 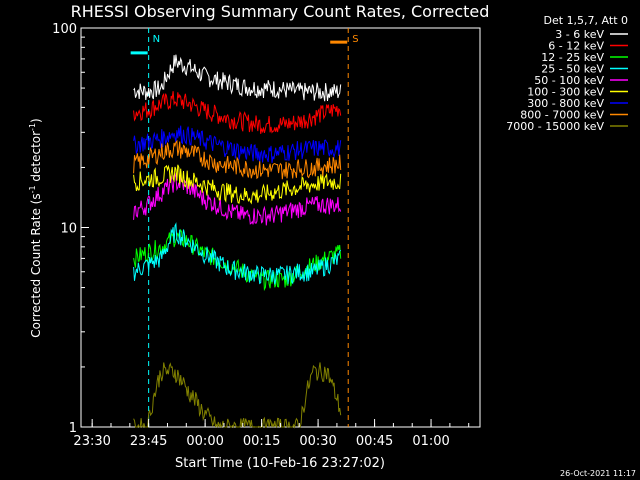 I want to click on x-axis-label: Start Time (10-Feb-16 23:27:02), so click(x=280, y=463).